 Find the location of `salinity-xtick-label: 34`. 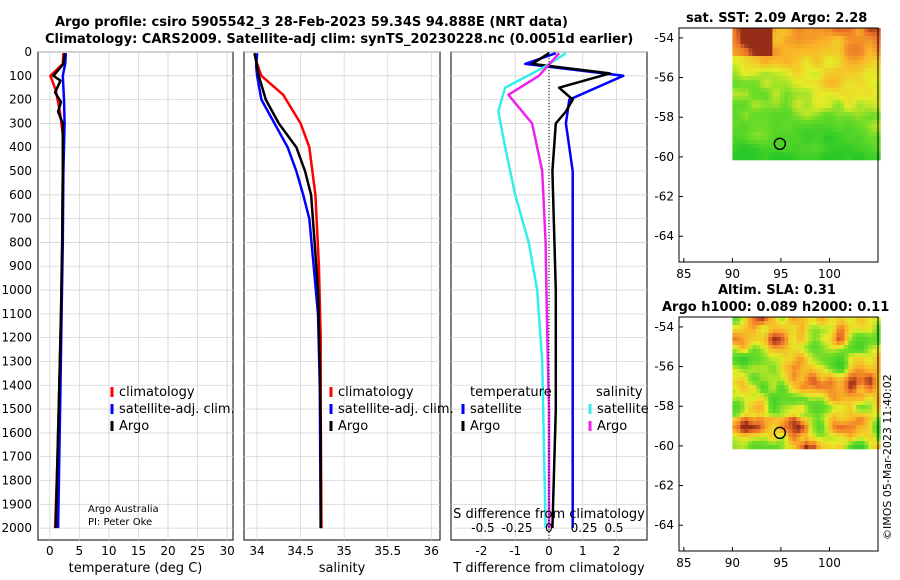

salinity-xtick-label: 34 is located at coordinates (256, 551).